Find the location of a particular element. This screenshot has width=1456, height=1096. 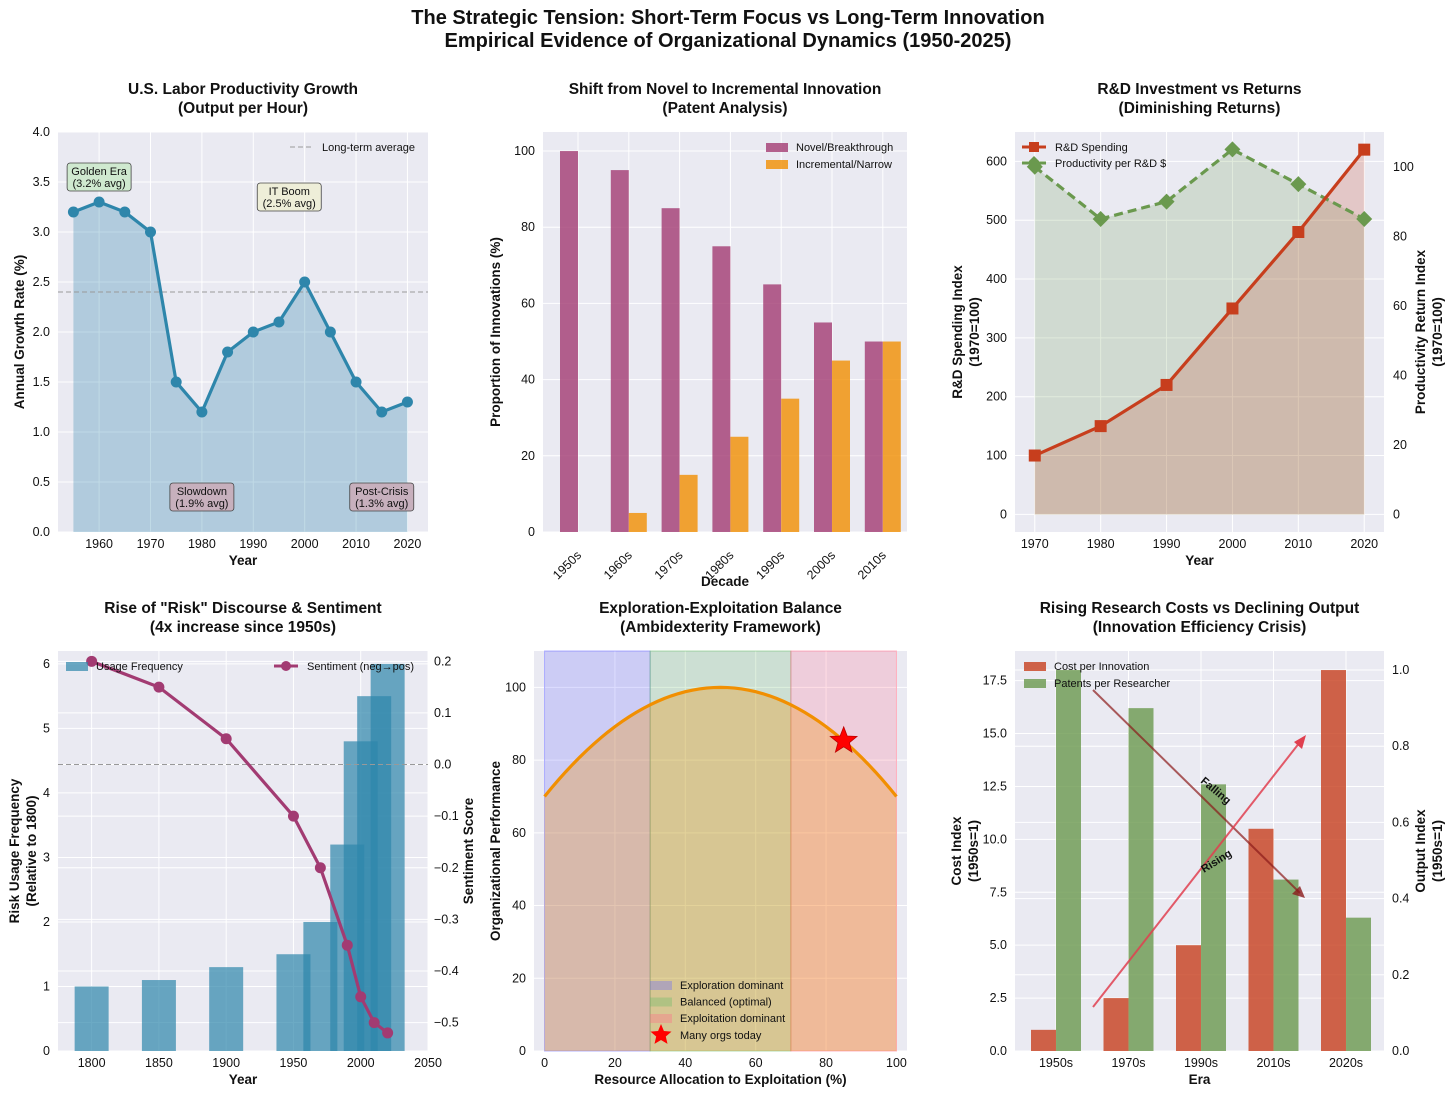

annotation-text: Golden Era is located at coordinates (99, 172).